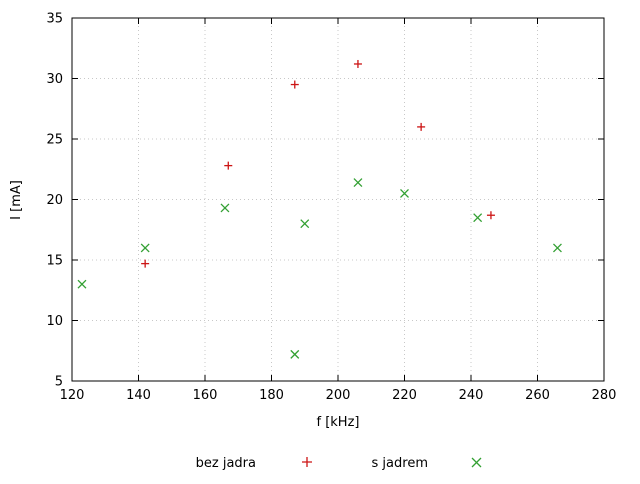  What do you see at coordinates (404, 395) in the screenshot?
I see `x-tick-label: 220` at bounding box center [404, 395].